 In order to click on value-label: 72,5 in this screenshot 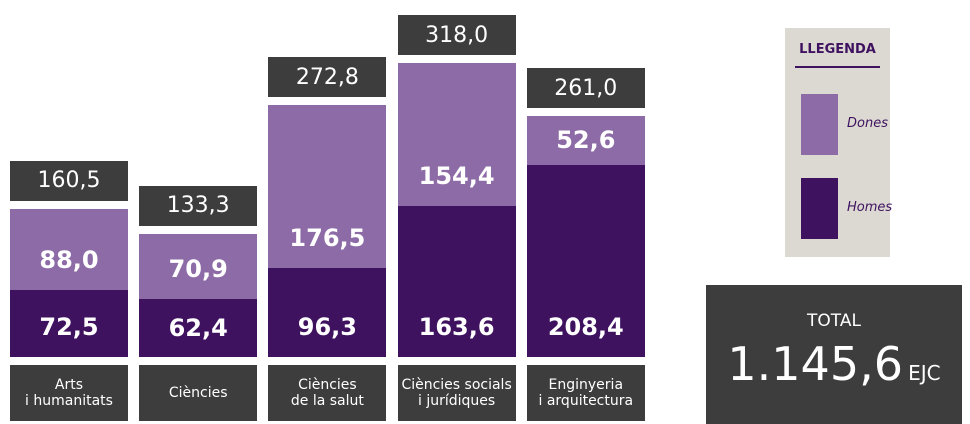, I will do `click(69, 327)`.